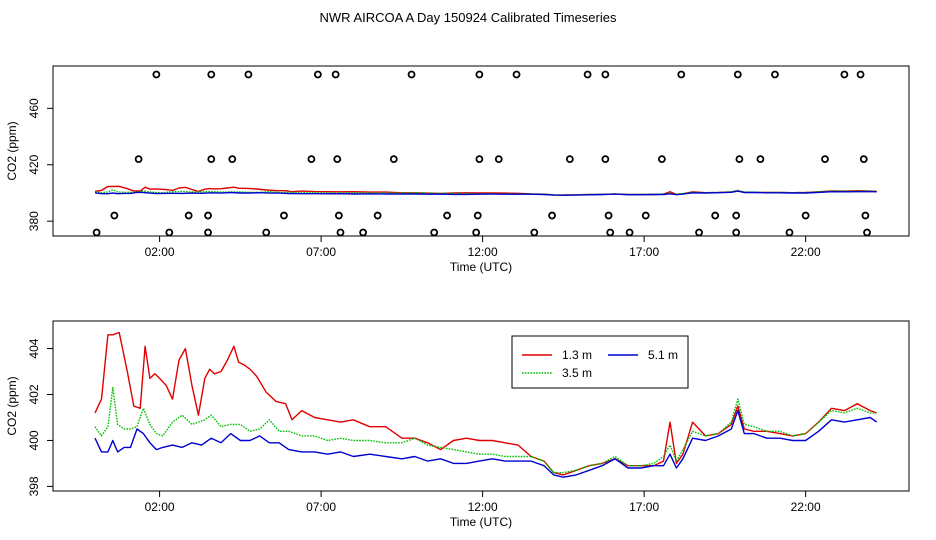  I want to click on y-tick-label: 404, so click(34, 348).